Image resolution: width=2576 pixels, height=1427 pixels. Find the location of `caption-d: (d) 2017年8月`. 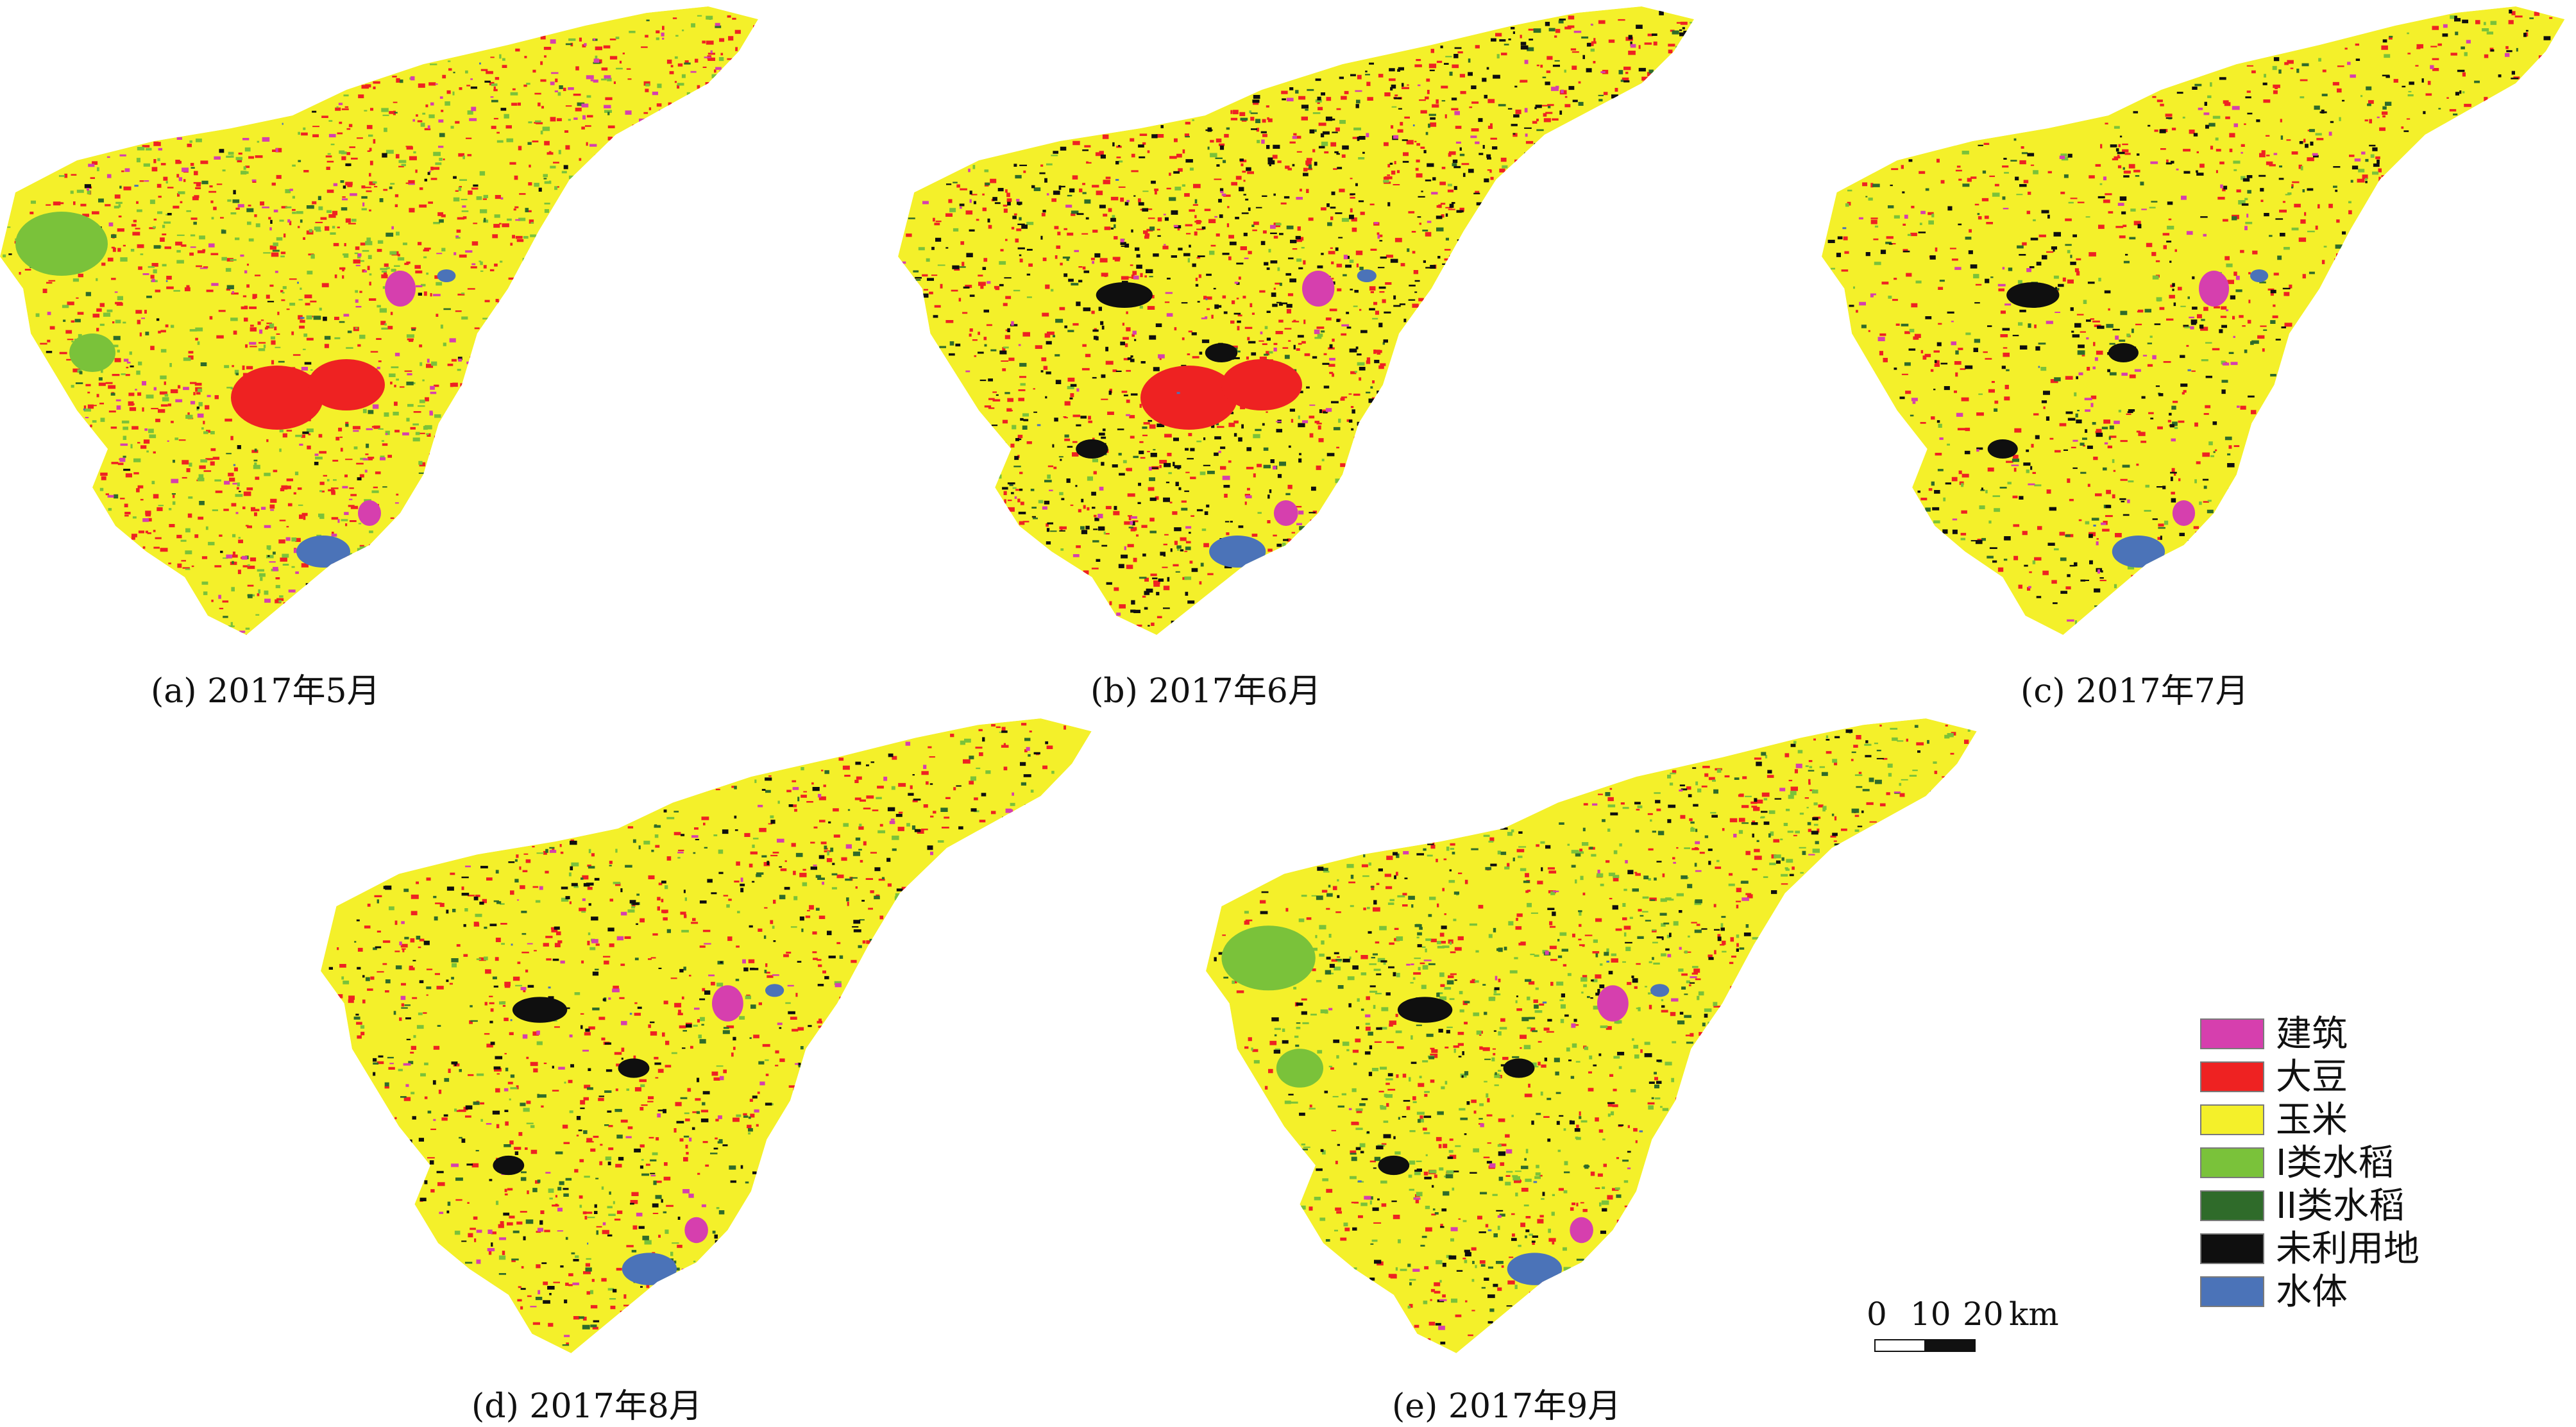

caption-d: (d) 2017年8月 is located at coordinates (586, 1406).